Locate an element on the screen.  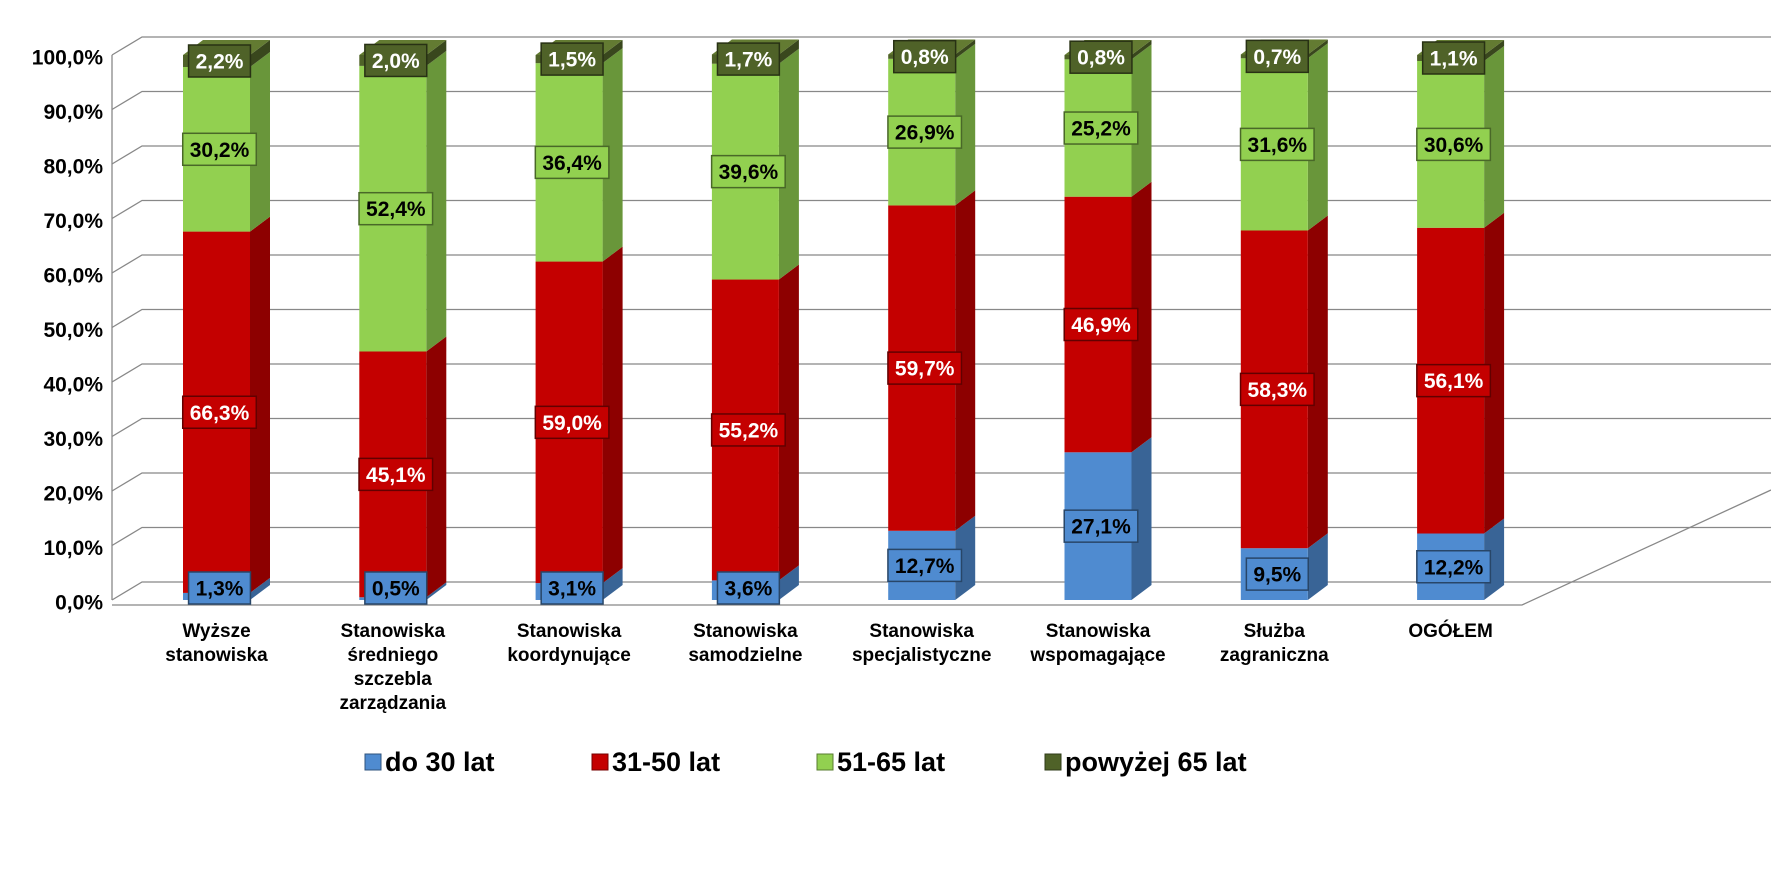
value-label: 0,5% is located at coordinates (396, 589).